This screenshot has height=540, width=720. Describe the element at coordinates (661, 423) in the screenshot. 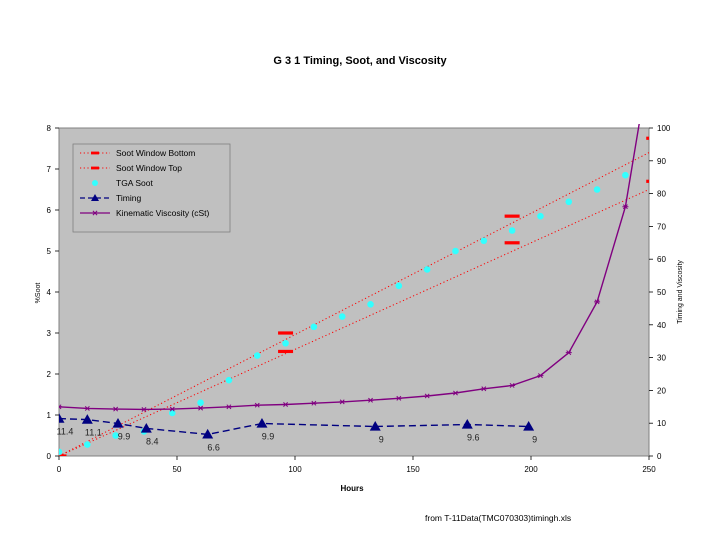

I see `y-right-tick-label: 10` at that location.